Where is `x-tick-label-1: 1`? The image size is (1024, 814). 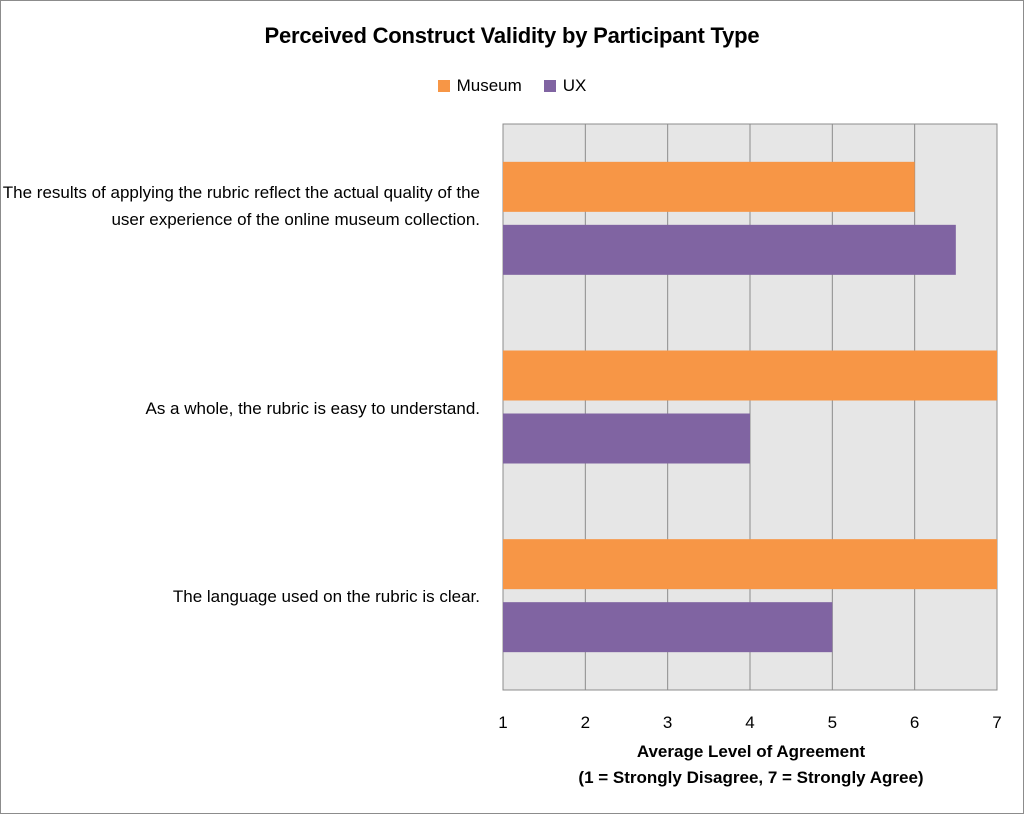
x-tick-label-1: 1 is located at coordinates (502, 722).